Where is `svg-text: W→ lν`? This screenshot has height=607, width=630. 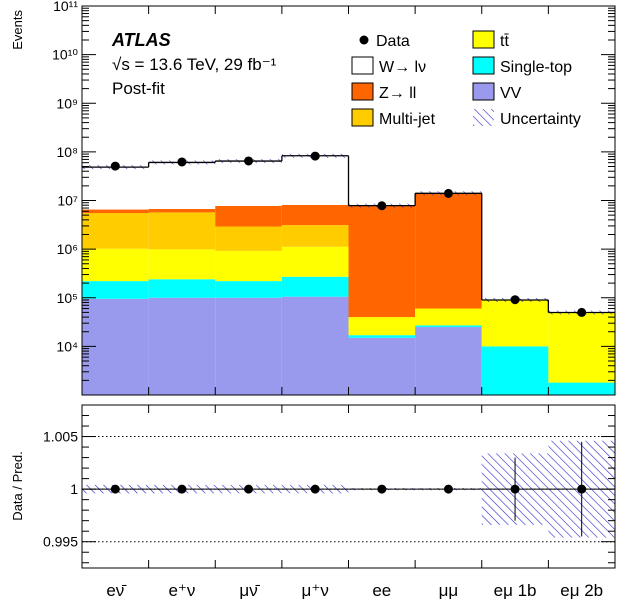
svg-text: W→ lν is located at coordinates (402, 67).